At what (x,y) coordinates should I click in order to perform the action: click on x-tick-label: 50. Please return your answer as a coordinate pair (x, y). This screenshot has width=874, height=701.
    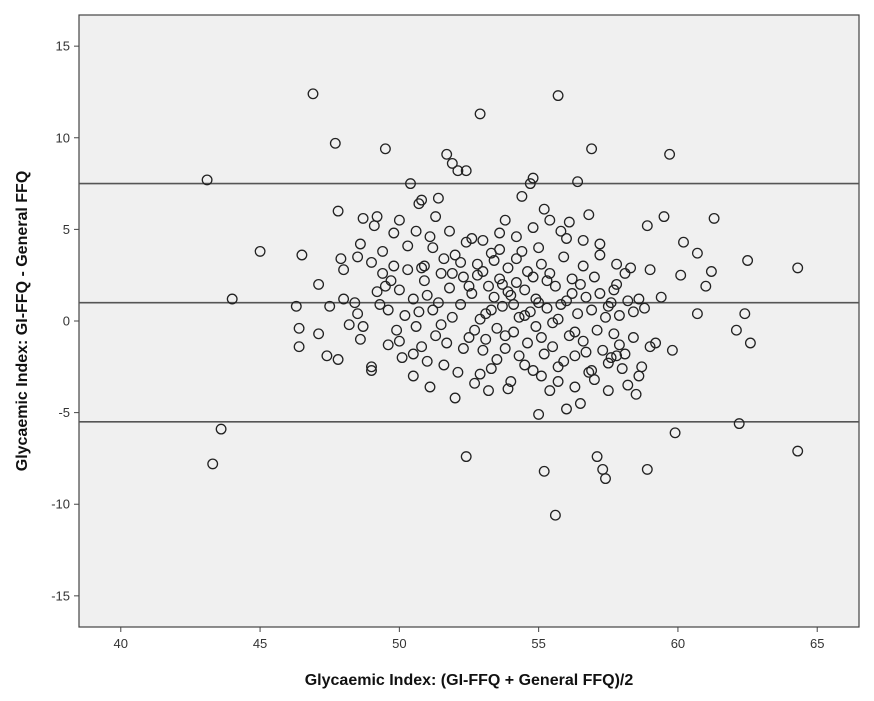
    Looking at the image, I should click on (399, 643).